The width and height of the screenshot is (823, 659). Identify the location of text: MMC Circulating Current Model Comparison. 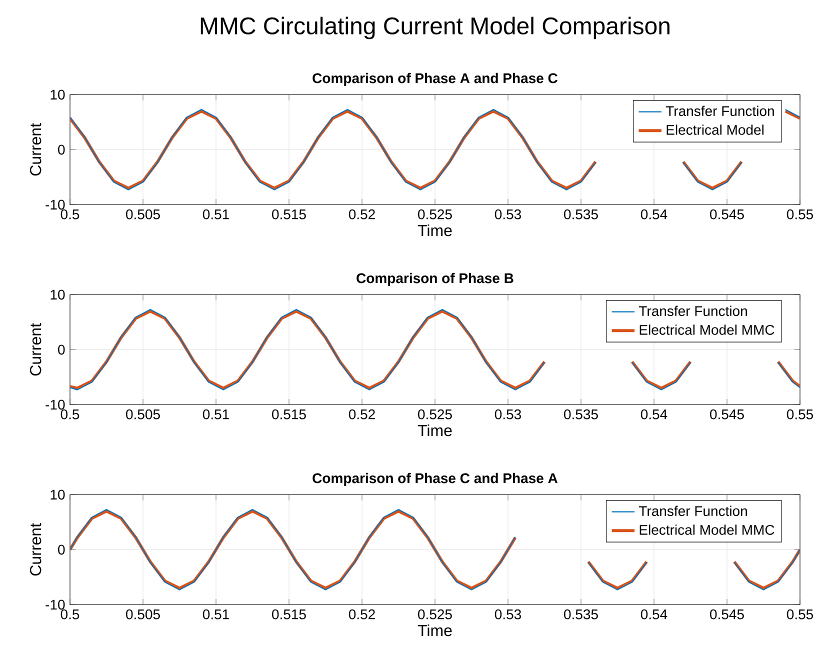
(435, 28).